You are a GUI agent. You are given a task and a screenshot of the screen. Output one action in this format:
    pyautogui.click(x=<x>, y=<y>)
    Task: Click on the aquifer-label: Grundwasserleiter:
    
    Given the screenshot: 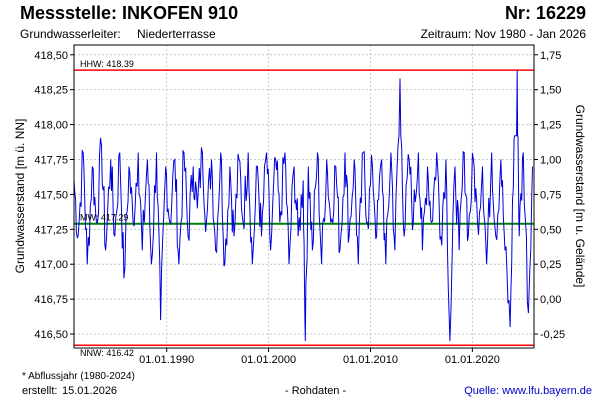 What is the action you would take?
    pyautogui.click(x=70, y=34)
    